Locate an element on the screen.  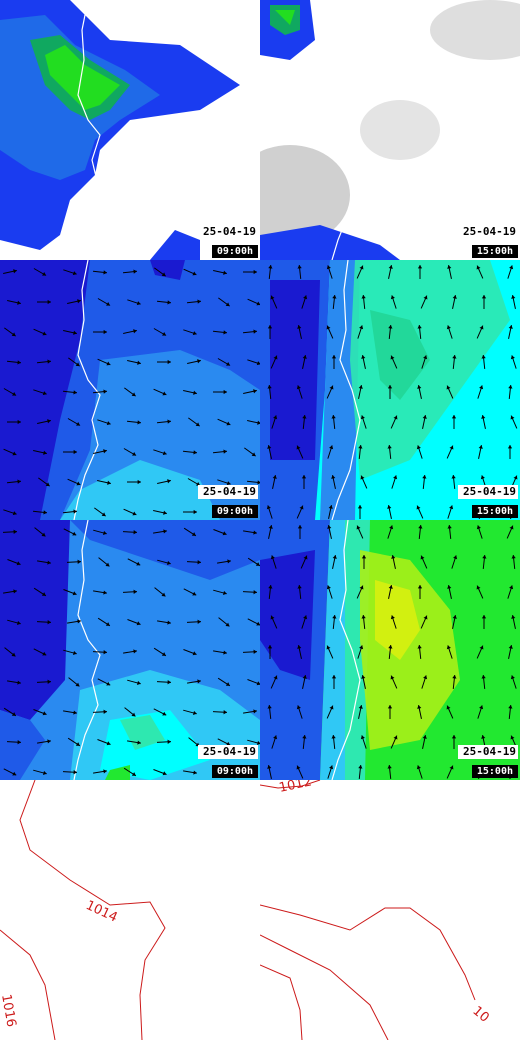
wind10m-panel-0900: 25-04-19 09:00h is located at coordinates (130, 650).